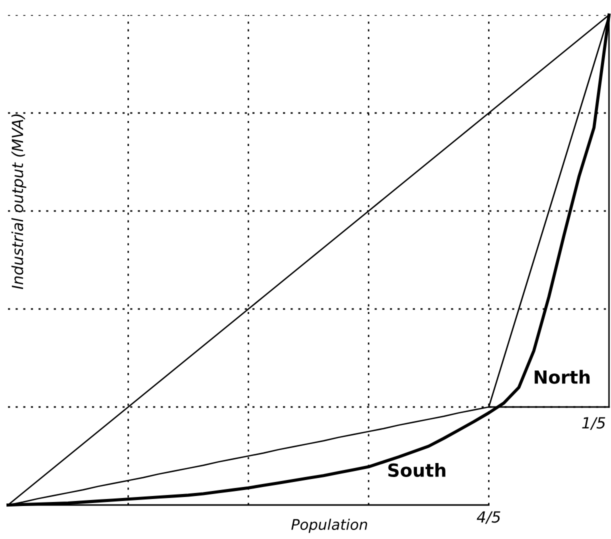 The height and width of the screenshot is (539, 611). I want to click on annotation: South, so click(417, 470).